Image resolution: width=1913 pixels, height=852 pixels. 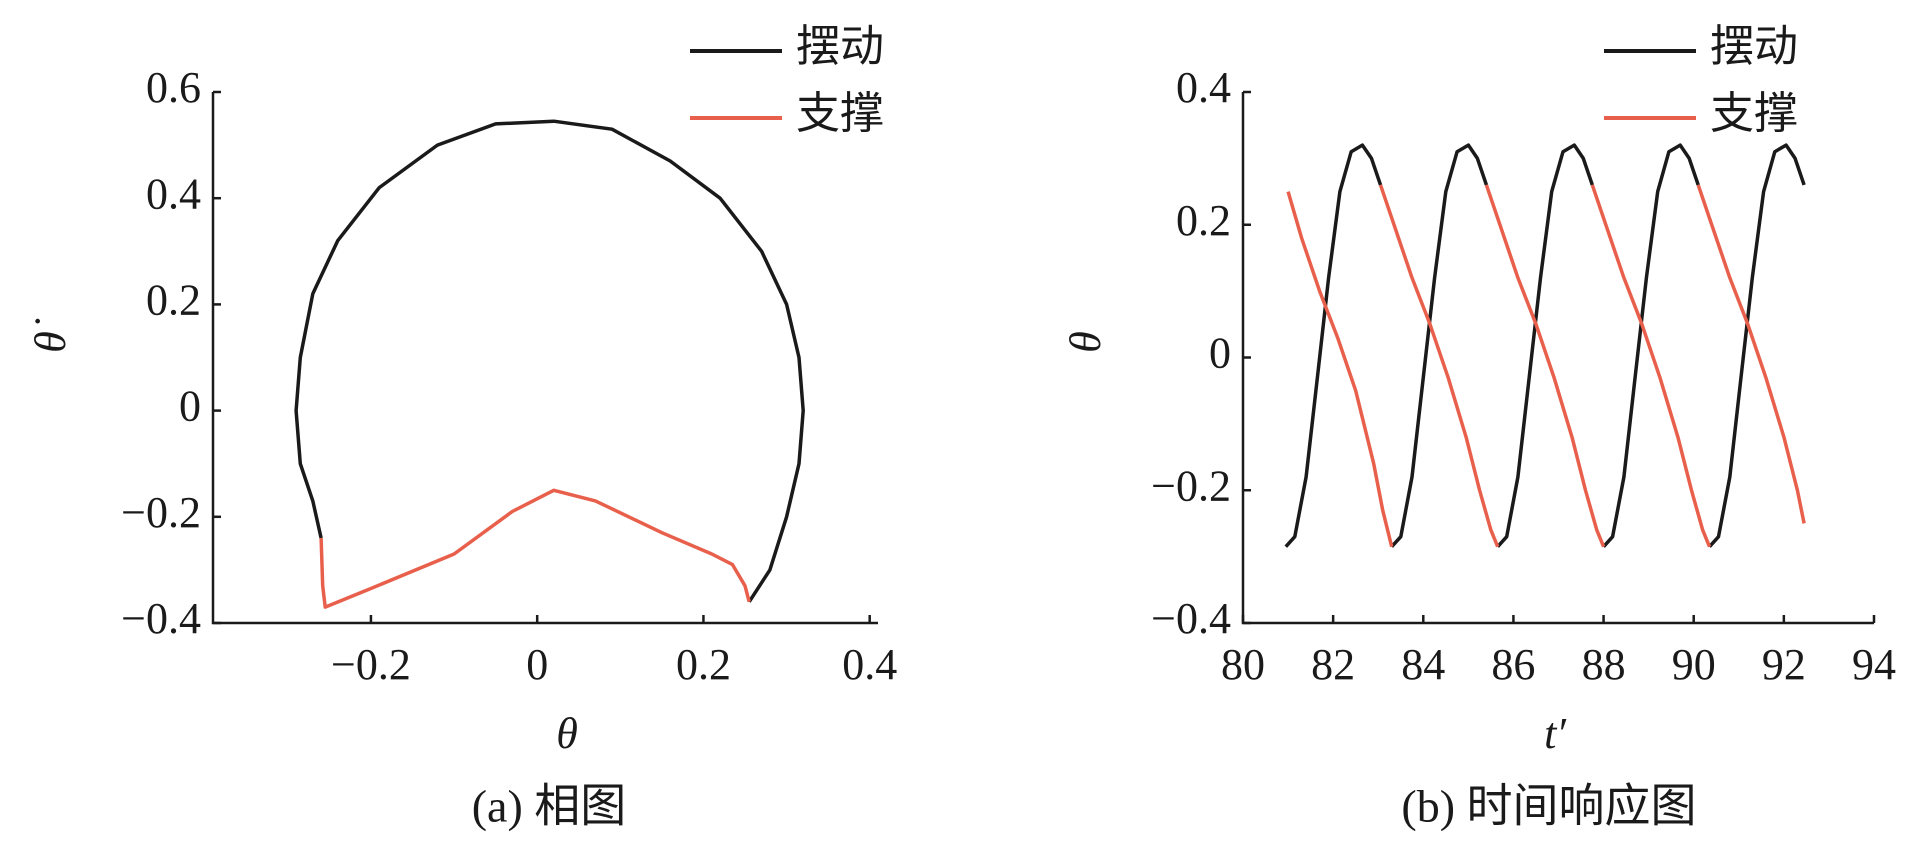 I want to click on x-axis-label: θ, so click(x=567, y=733).